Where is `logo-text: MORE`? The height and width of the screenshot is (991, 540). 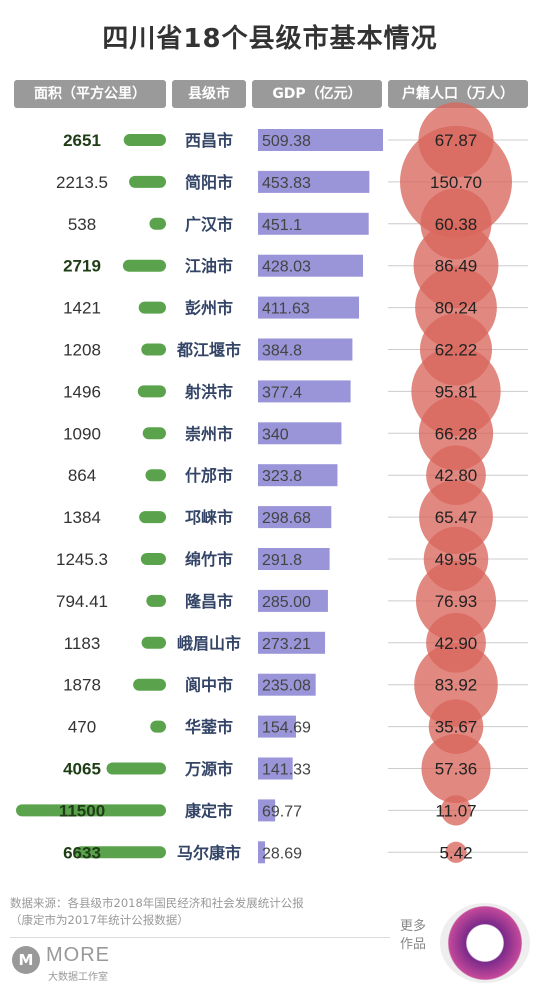
logo-text: MORE is located at coordinates (78, 955).